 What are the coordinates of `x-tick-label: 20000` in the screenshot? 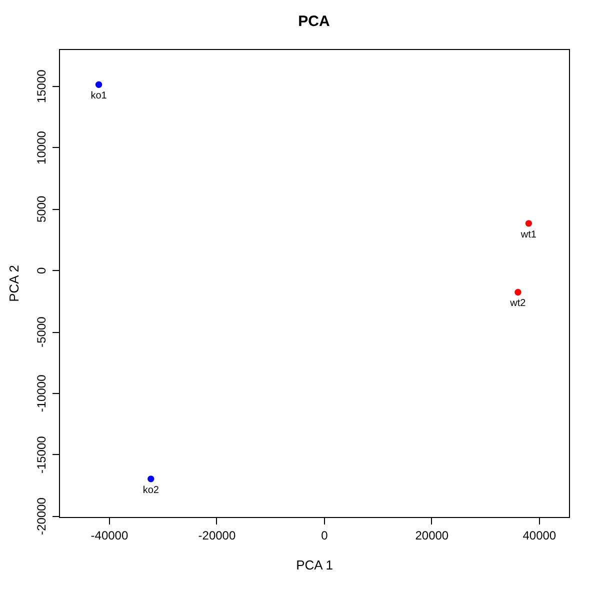 It's located at (432, 535).